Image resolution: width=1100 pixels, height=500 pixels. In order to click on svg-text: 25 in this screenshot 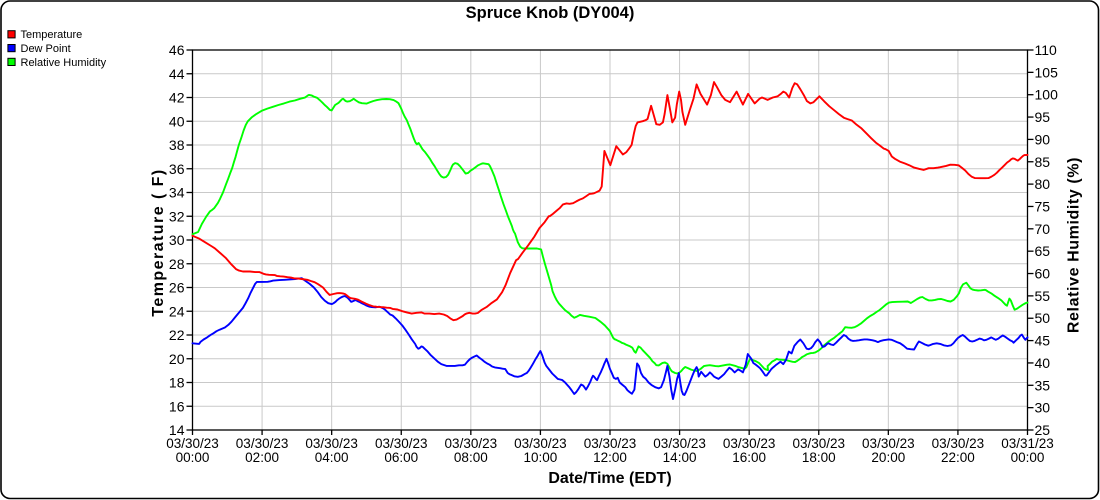, I will do `click(1043, 430)`.